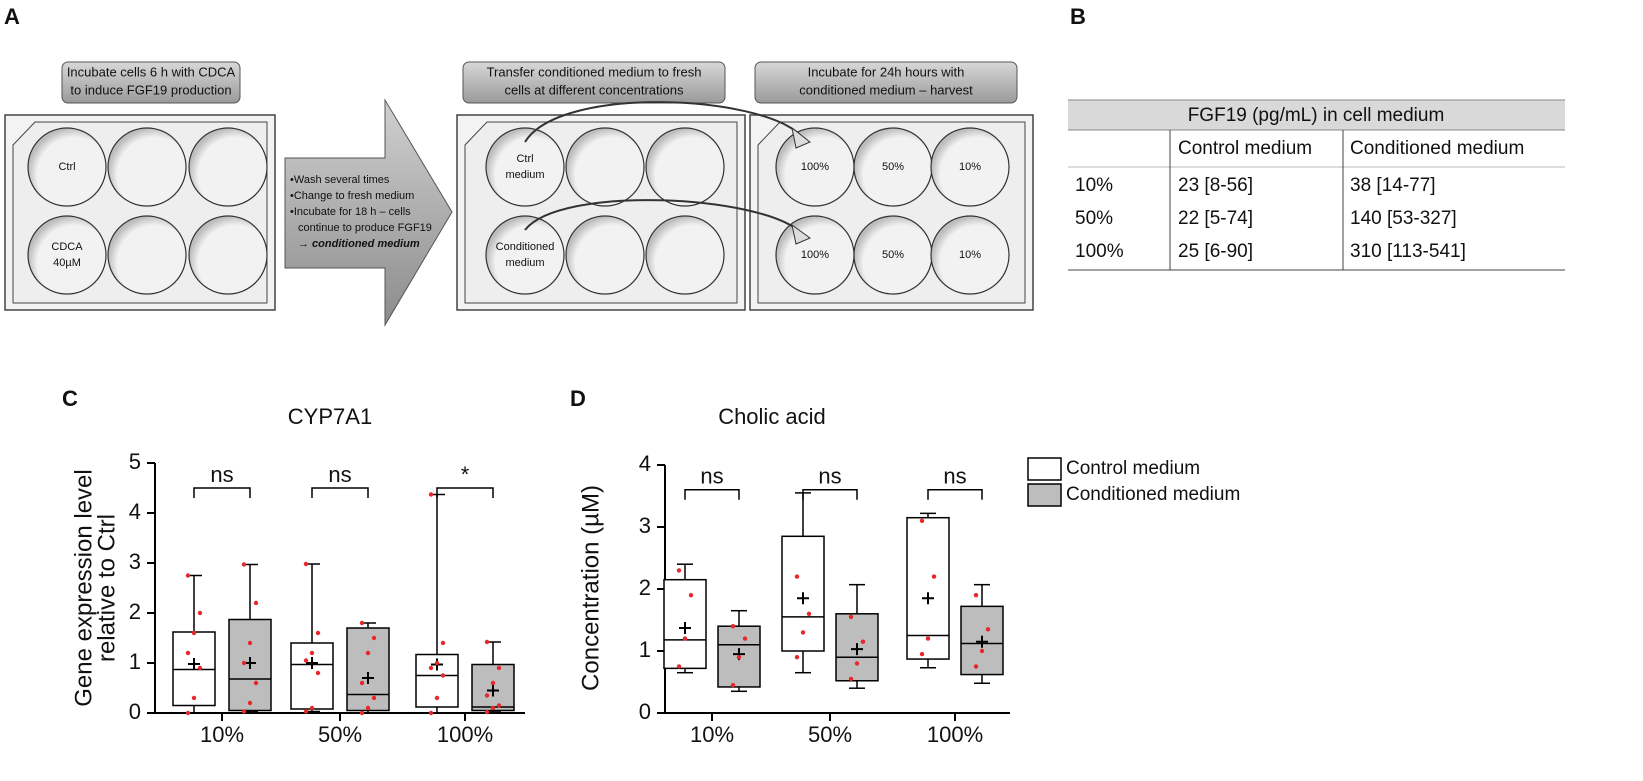  What do you see at coordinates (340, 180) in the screenshot?
I see `arrow-text: •Wash several times` at bounding box center [340, 180].